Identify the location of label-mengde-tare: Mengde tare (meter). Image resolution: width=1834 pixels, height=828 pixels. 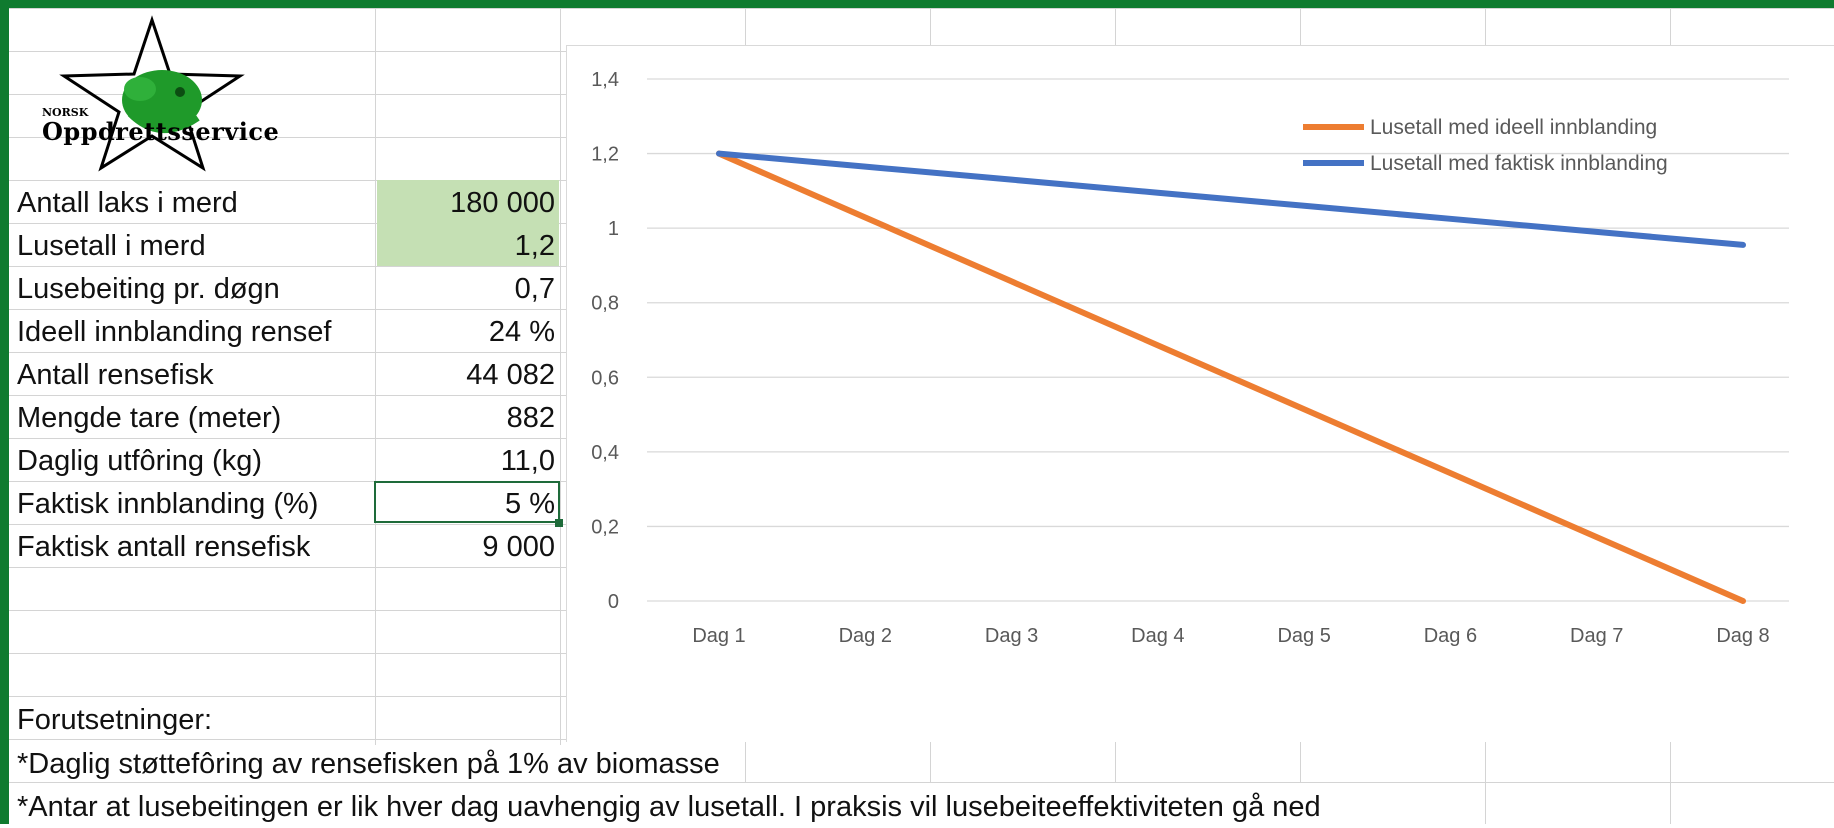
(149, 418).